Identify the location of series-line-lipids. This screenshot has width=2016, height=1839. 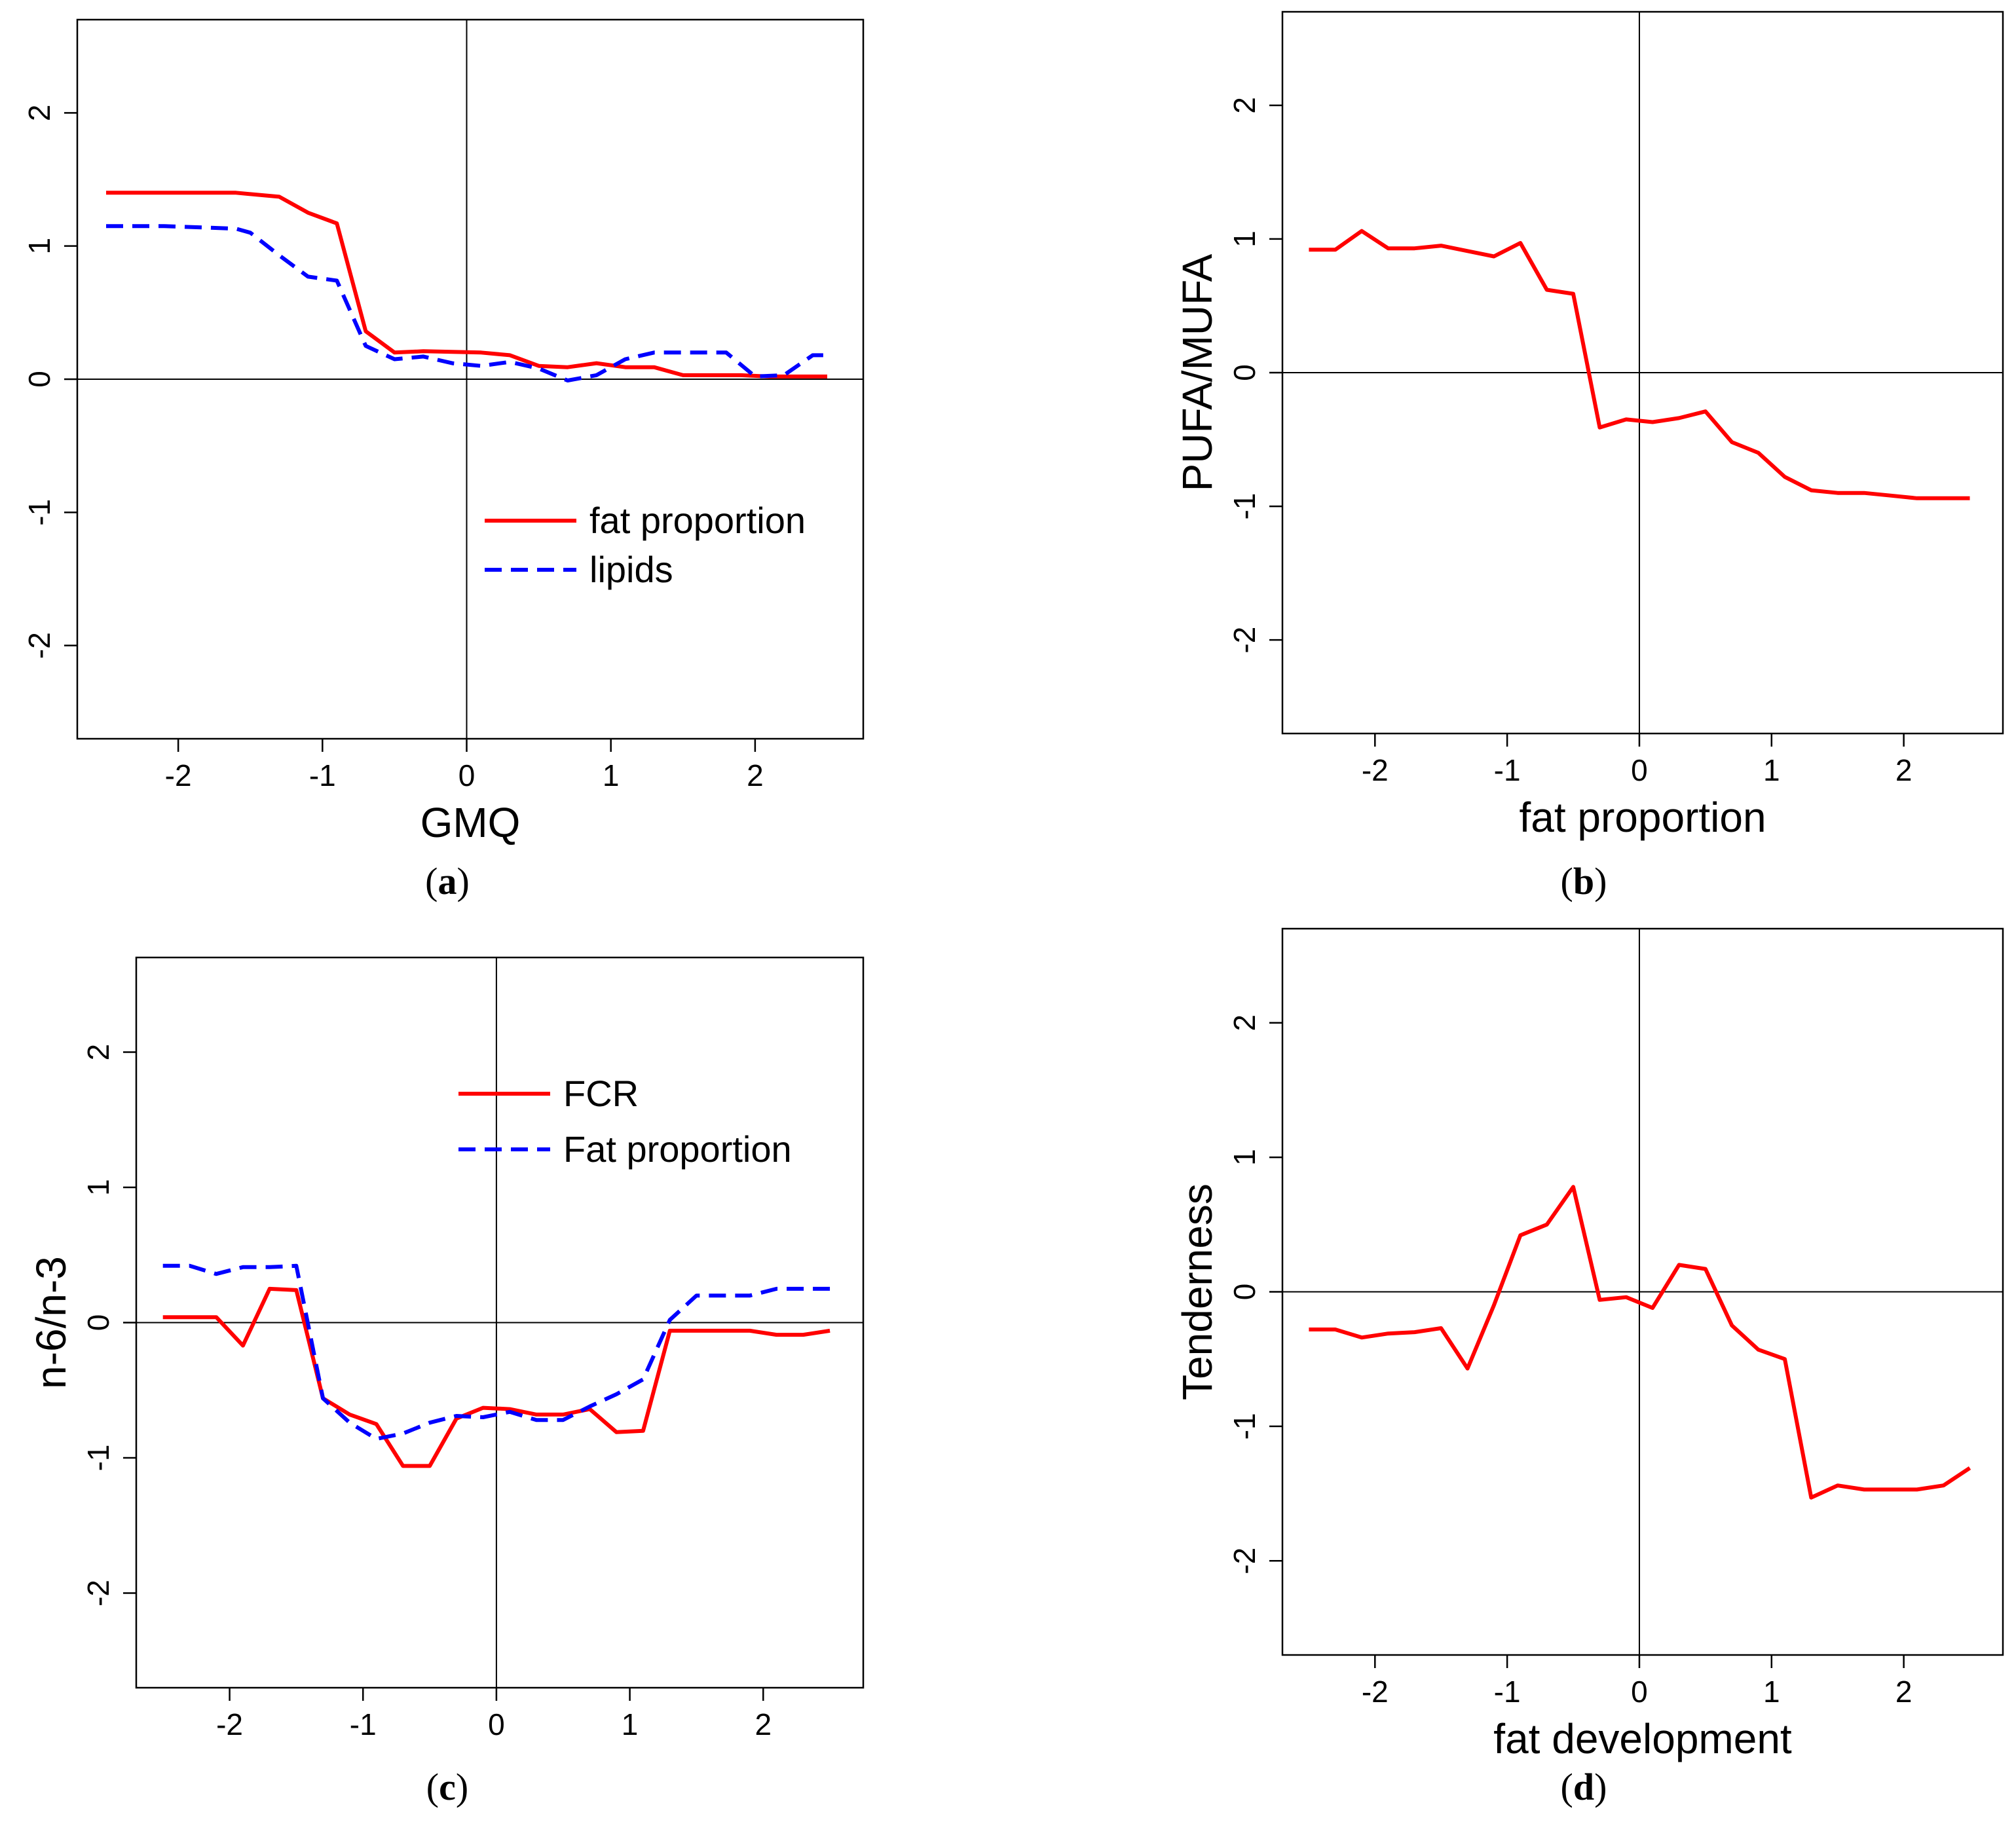
(466, 303).